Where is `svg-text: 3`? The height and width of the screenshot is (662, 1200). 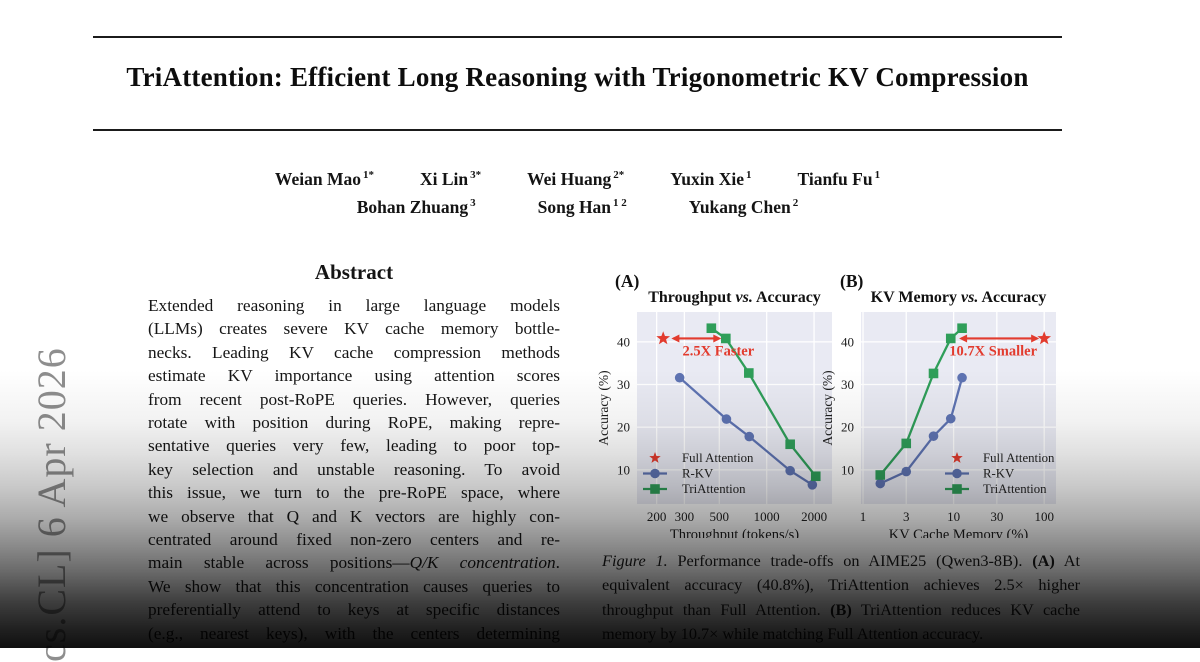 svg-text: 3 is located at coordinates (906, 516).